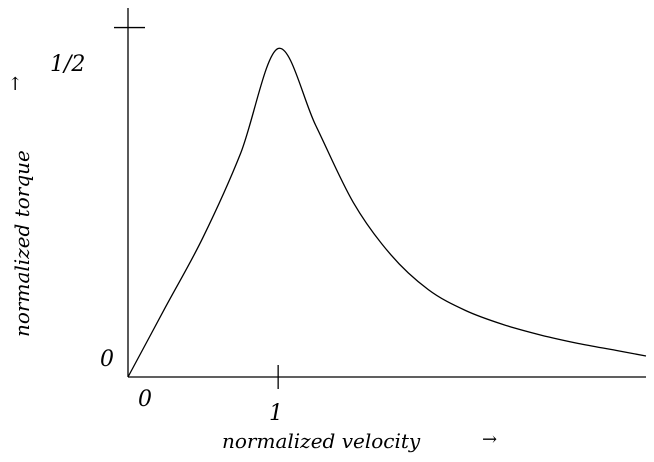 The width and height of the screenshot is (654, 462). I want to click on x-axis-title: normalized velocity, so click(321, 441).